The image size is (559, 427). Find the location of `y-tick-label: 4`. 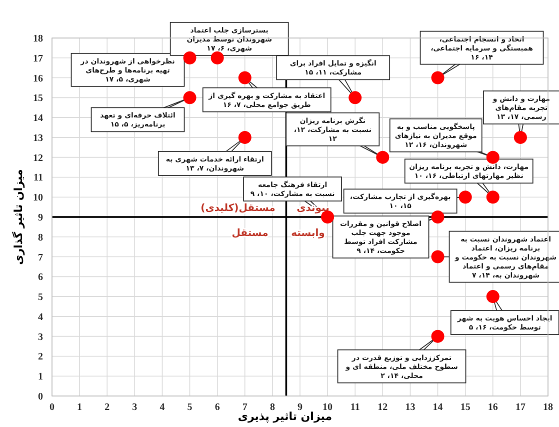

y-tick-label: 4 is located at coordinates (40, 317).